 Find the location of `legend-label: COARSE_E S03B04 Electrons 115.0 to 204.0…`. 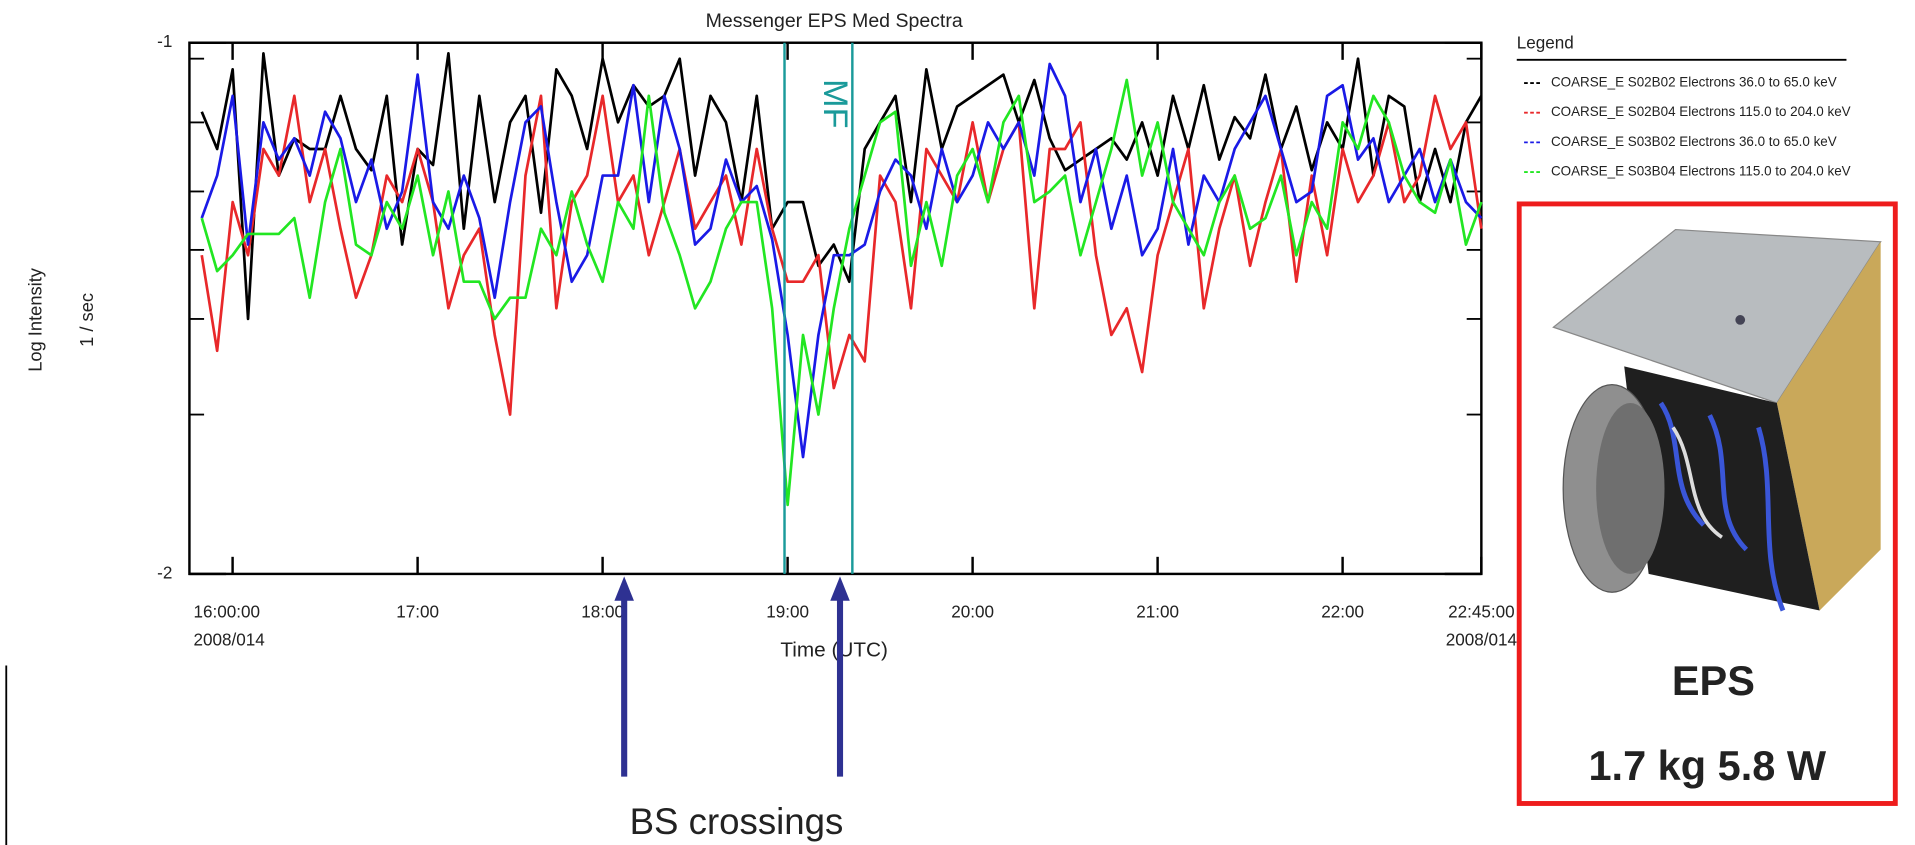

legend-label: COARSE_E S03B04 Electrons 115.0 to 204.0… is located at coordinates (1701, 171).